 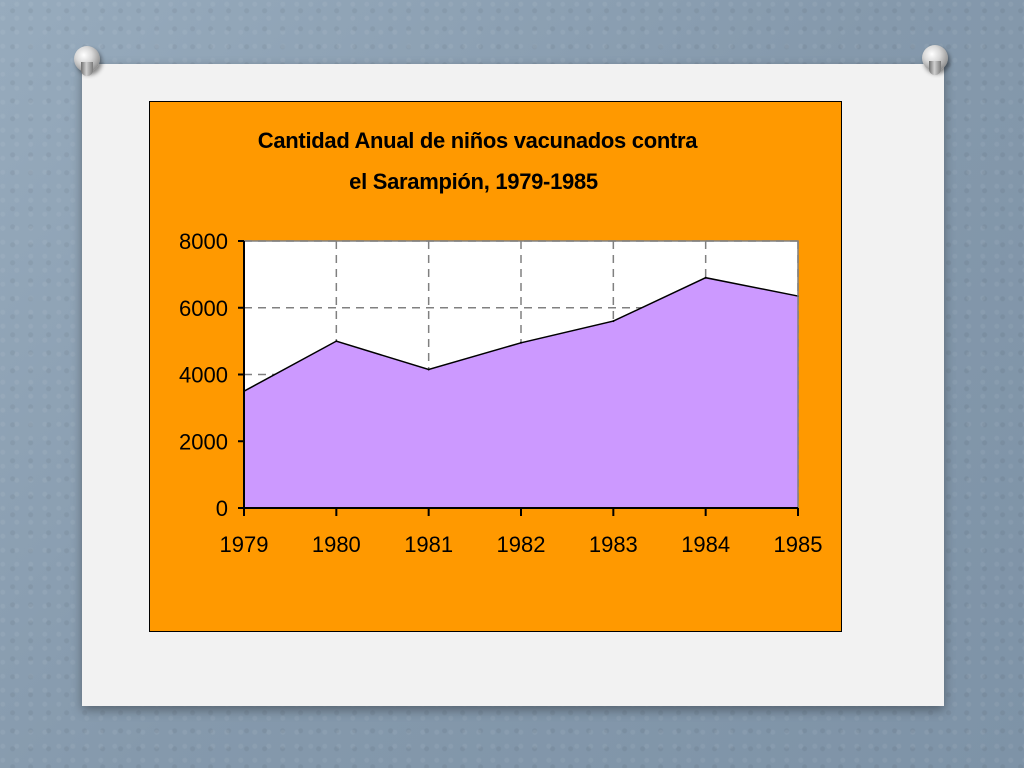 I want to click on x-tick-label: 1979, so click(x=244, y=544).